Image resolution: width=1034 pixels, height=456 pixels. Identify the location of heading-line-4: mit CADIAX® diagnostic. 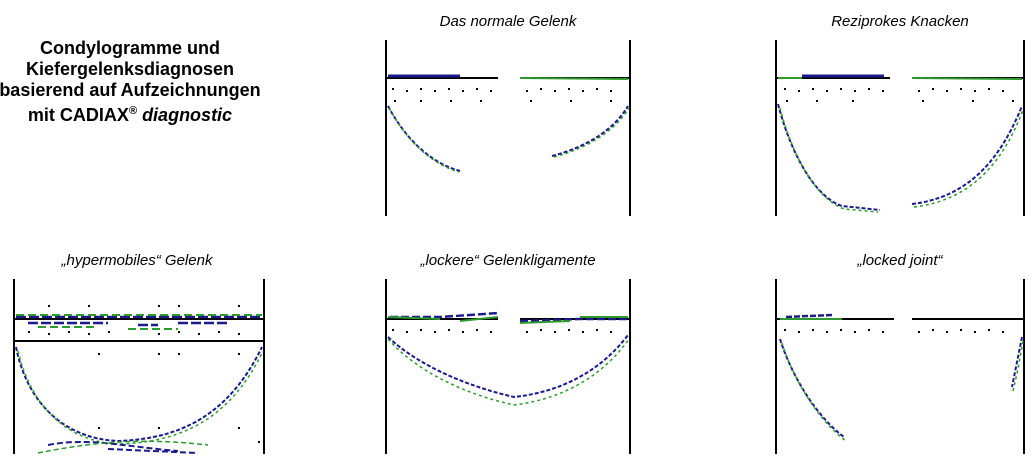
(150, 113).